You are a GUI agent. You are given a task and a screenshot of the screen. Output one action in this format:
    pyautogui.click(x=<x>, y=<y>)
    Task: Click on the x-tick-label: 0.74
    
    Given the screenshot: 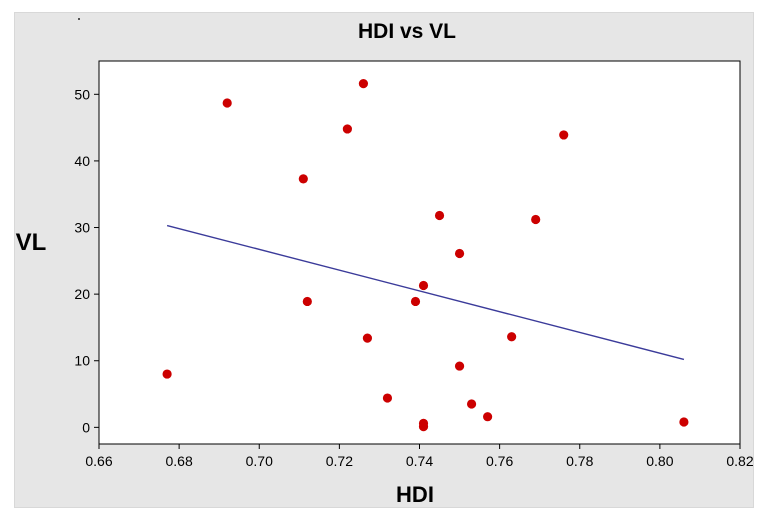 What is the action you would take?
    pyautogui.click(x=419, y=461)
    